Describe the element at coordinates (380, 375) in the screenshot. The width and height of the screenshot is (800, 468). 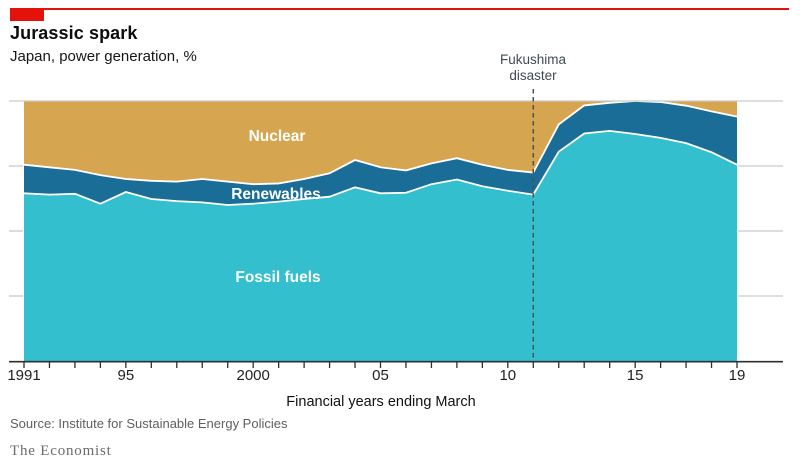
I see `x-tick-label-2005: 05` at that location.